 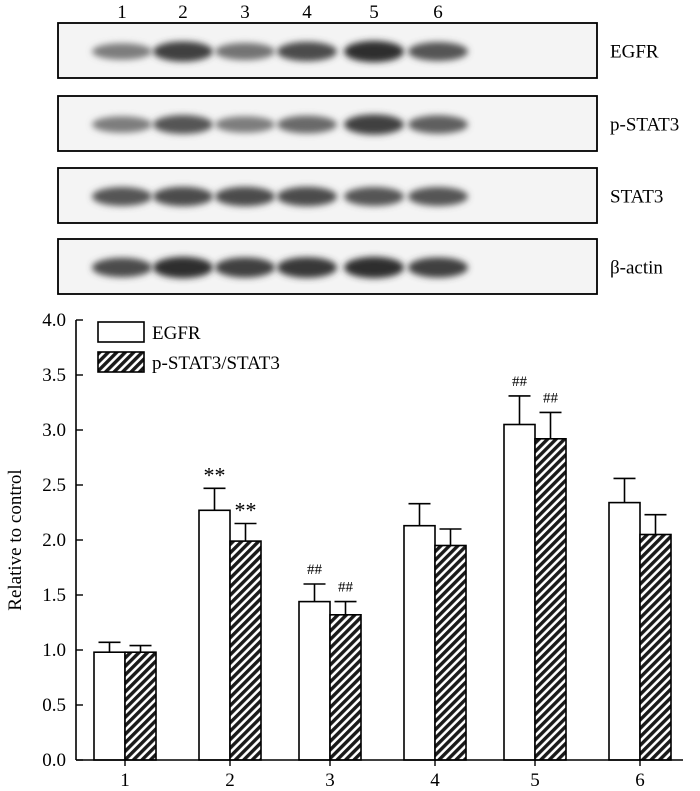 I want to click on lane-number: 1, so click(x=122, y=12).